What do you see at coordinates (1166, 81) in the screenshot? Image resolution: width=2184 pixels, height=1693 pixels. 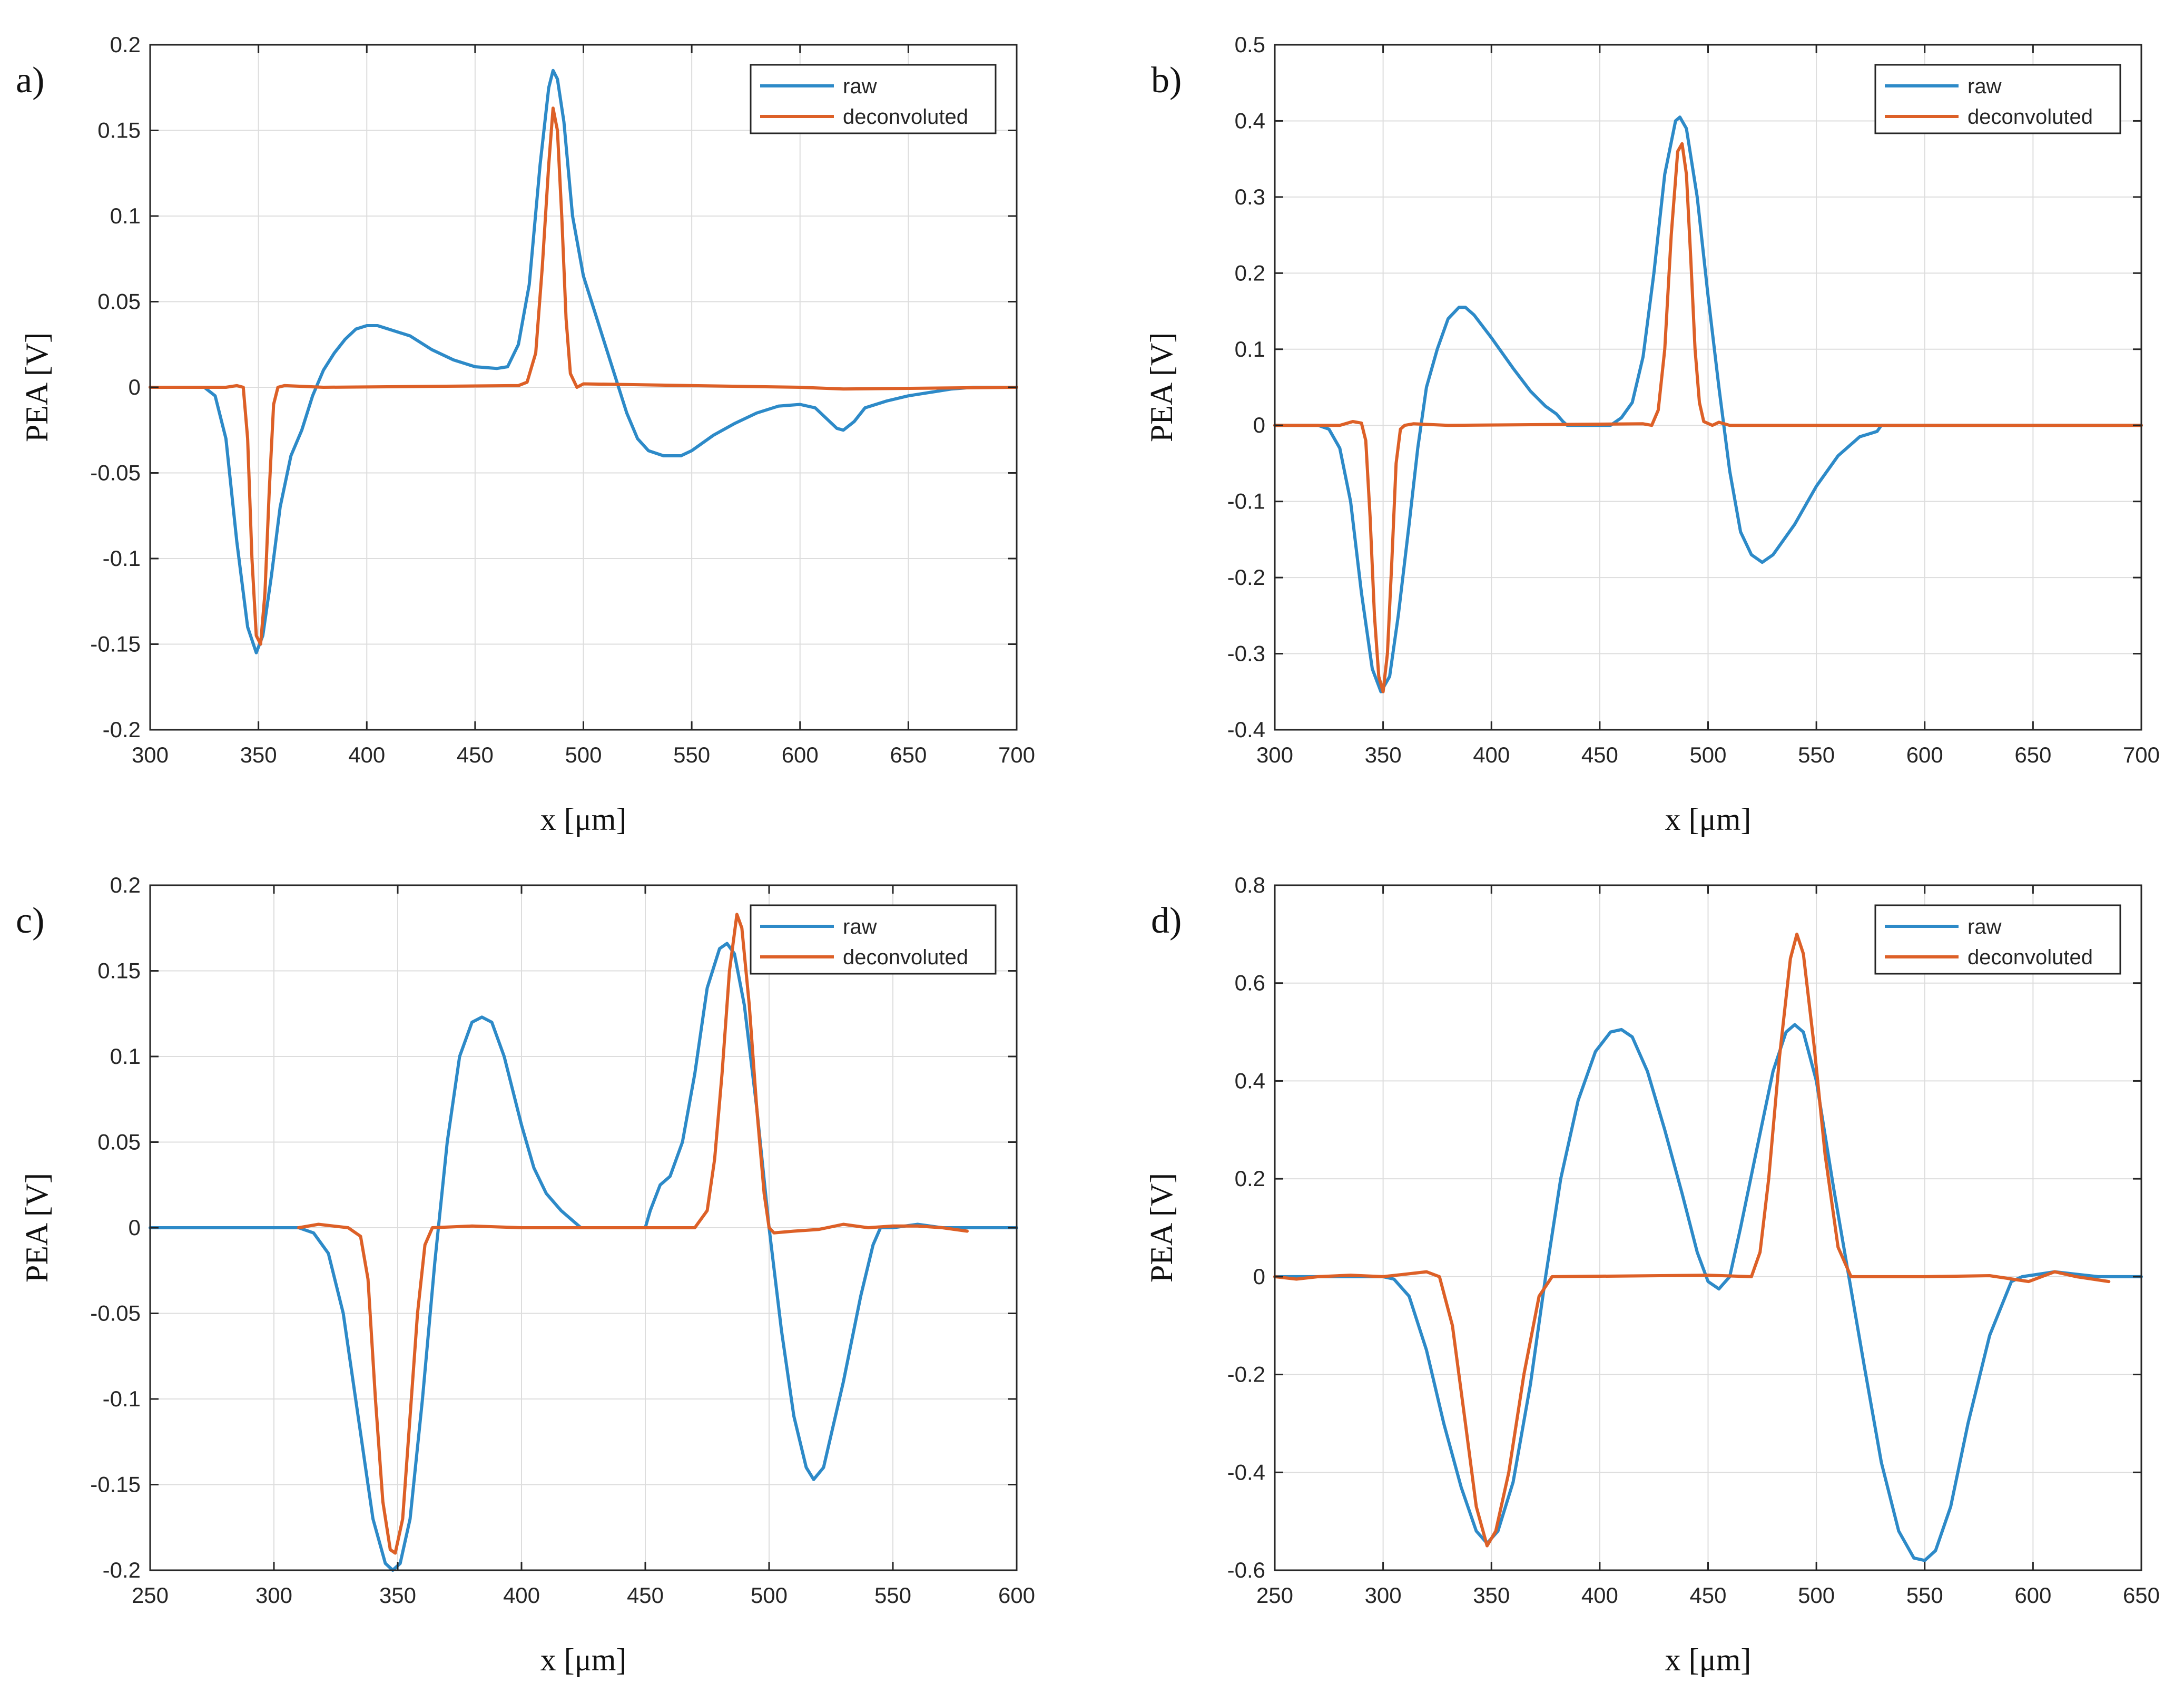 I see `panel-label: b)` at bounding box center [1166, 81].